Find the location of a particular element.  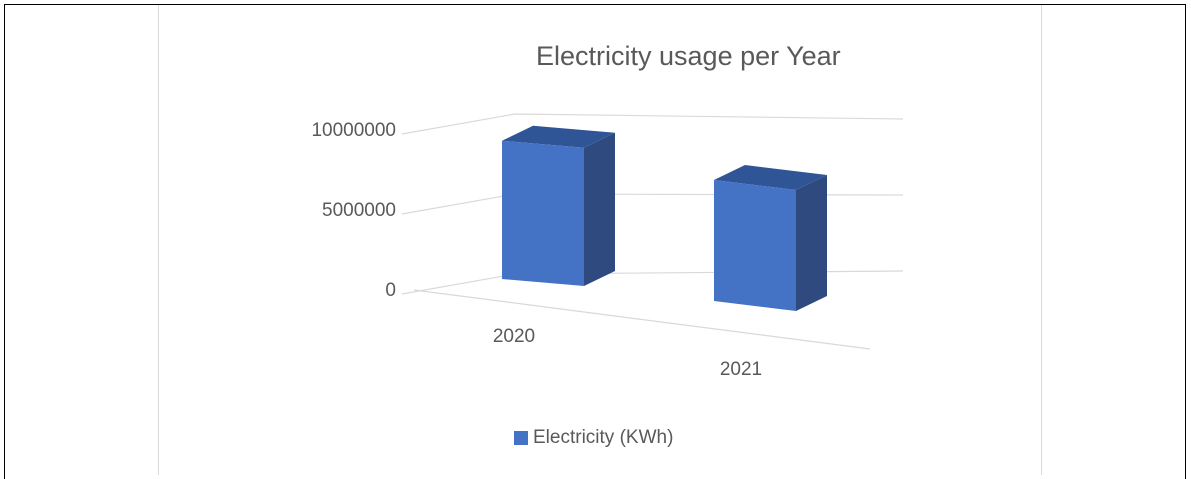

legend: Electricity (KWh) is located at coordinates (593, 438).